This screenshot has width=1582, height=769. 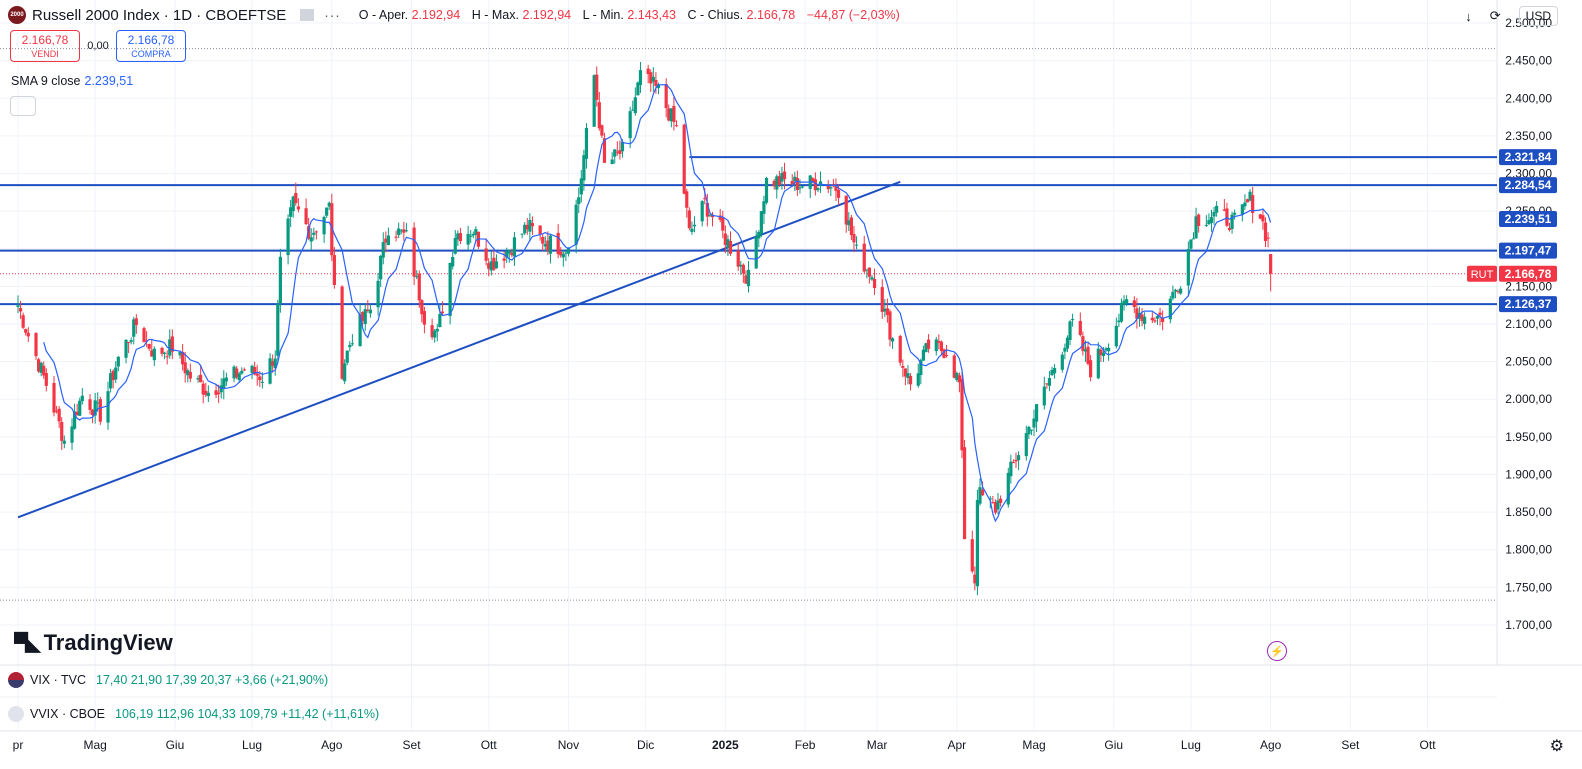 I want to click on more-options-icon: ···, so click(x=332, y=15).